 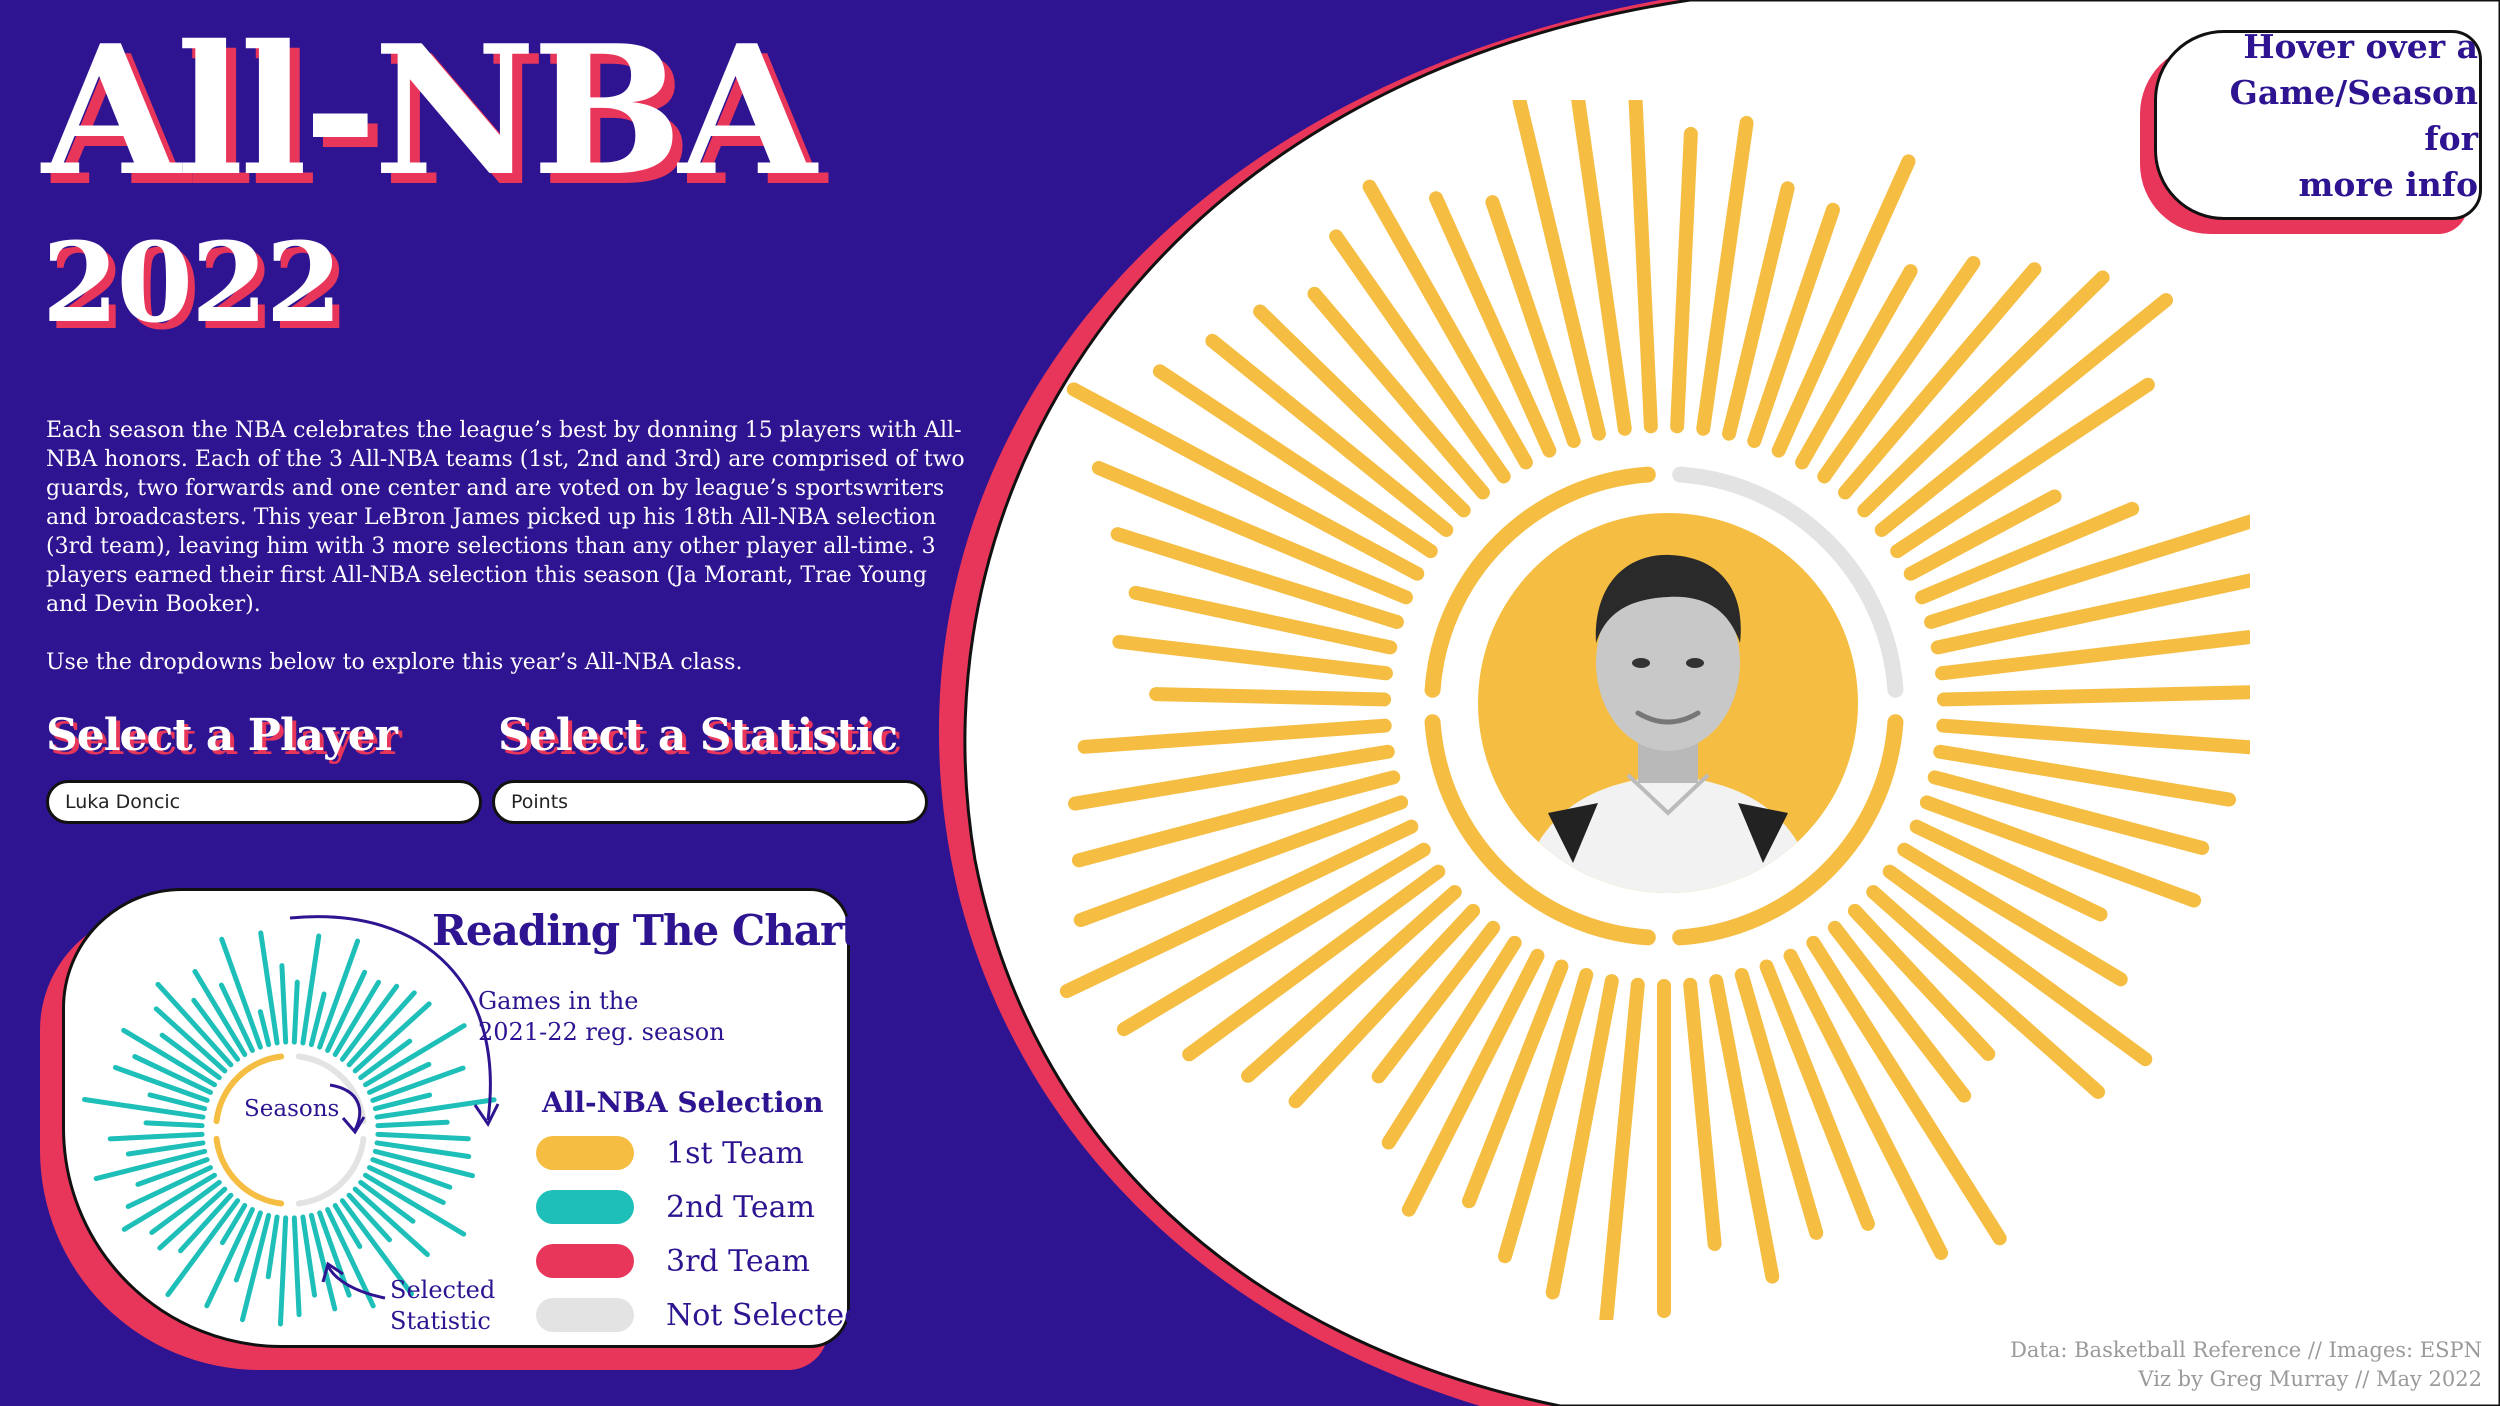 What do you see at coordinates (264, 802) in the screenshot?
I see `player-dropdown: Luka Doncic` at bounding box center [264, 802].